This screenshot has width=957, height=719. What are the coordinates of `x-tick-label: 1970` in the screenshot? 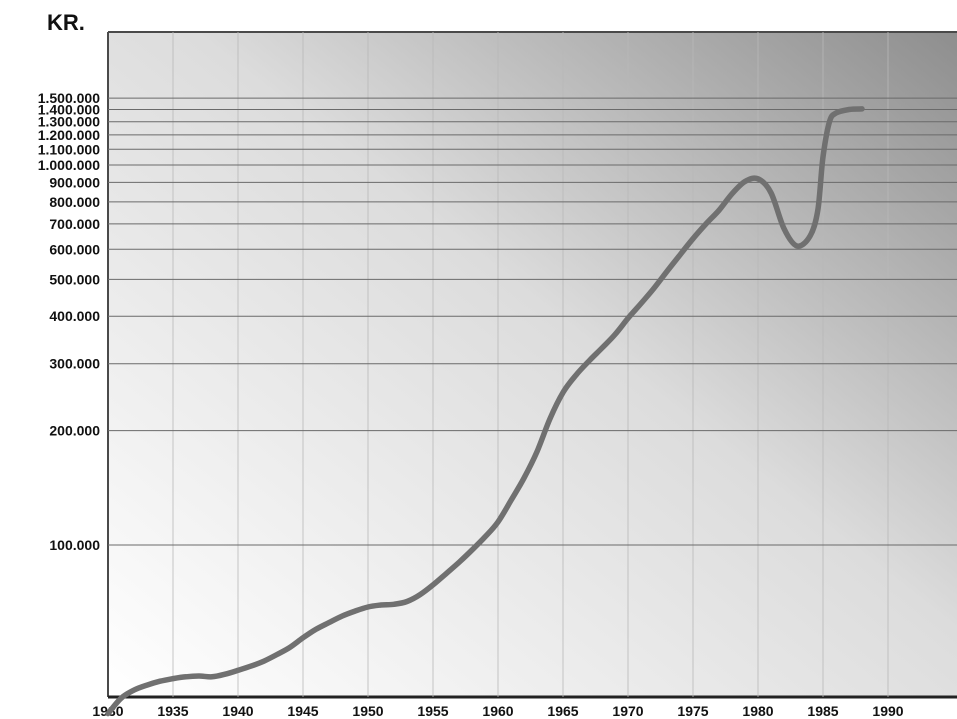 It's located at (627, 711).